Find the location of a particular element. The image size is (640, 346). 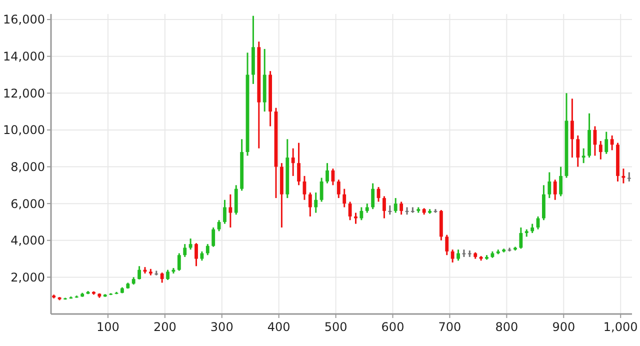

y-tick-label: 10,000 is located at coordinates (24, 130).